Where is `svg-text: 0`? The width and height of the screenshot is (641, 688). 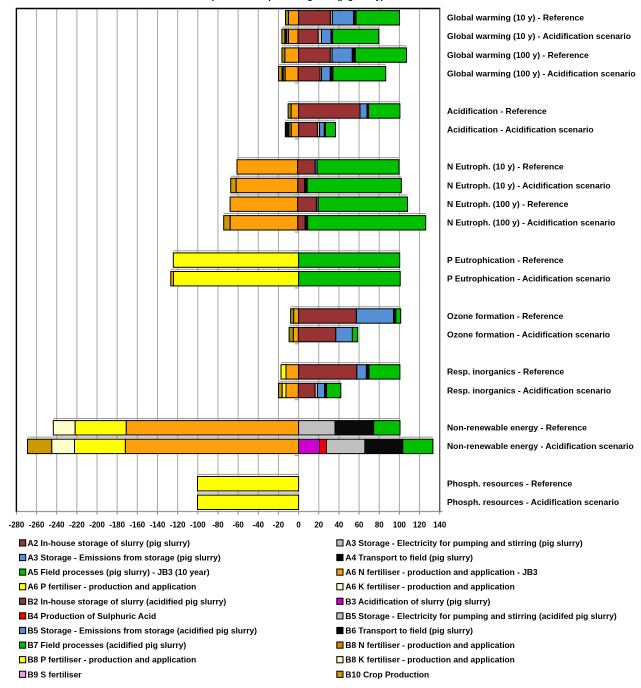 svg-text: 0 is located at coordinates (298, 525).